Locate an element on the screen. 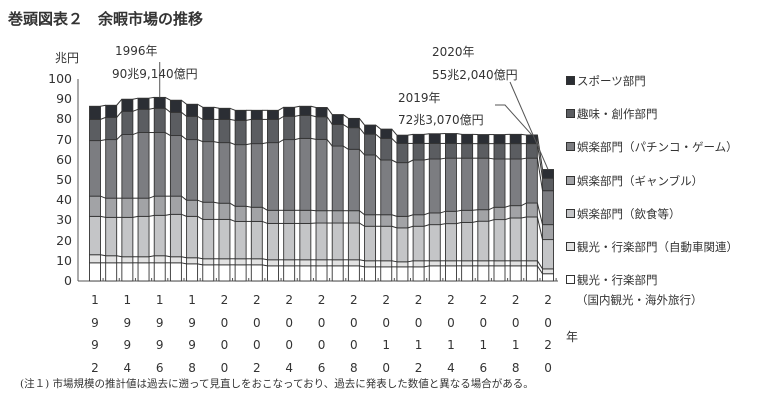 The width and height of the screenshot is (760, 402). y-tick-label: 10 is located at coordinates (64, 260).